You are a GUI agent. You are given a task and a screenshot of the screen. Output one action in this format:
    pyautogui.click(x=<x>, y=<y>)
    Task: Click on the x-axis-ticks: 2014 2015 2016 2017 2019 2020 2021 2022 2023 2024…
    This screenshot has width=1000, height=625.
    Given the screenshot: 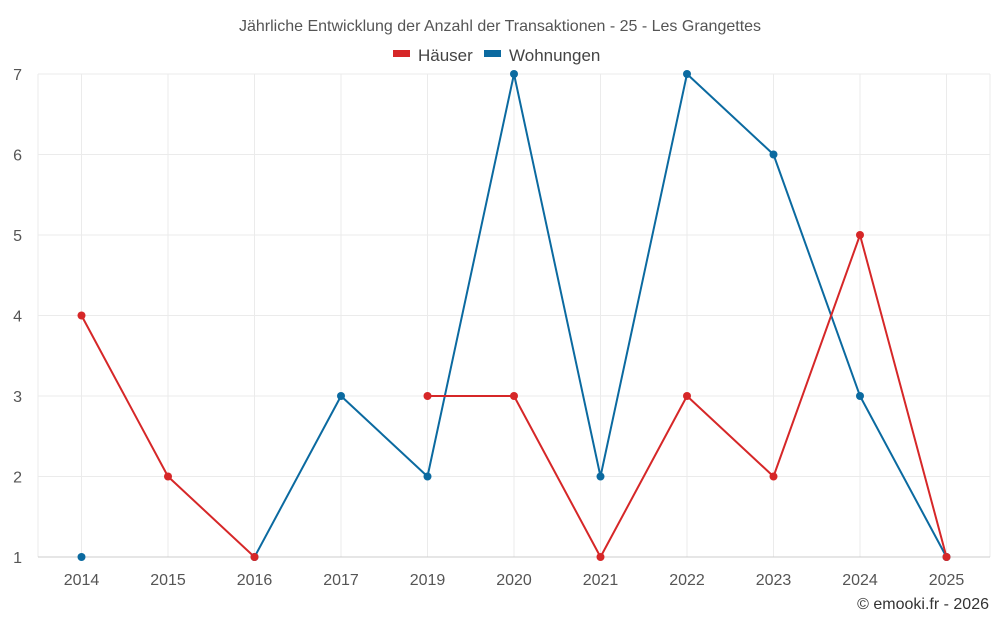 What is the action you would take?
    pyautogui.click(x=514, y=580)
    